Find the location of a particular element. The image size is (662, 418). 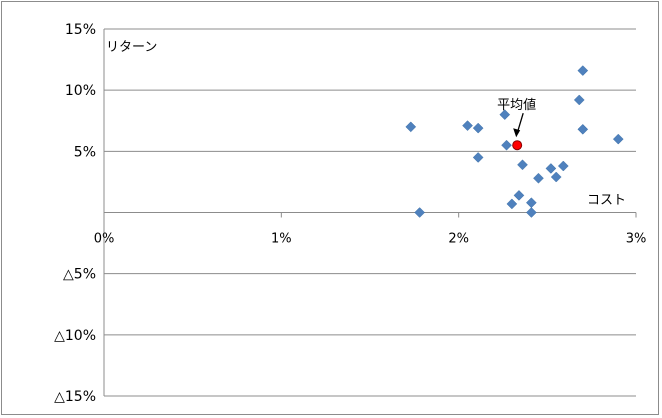

y-axis-title: リターン is located at coordinates (131, 47).